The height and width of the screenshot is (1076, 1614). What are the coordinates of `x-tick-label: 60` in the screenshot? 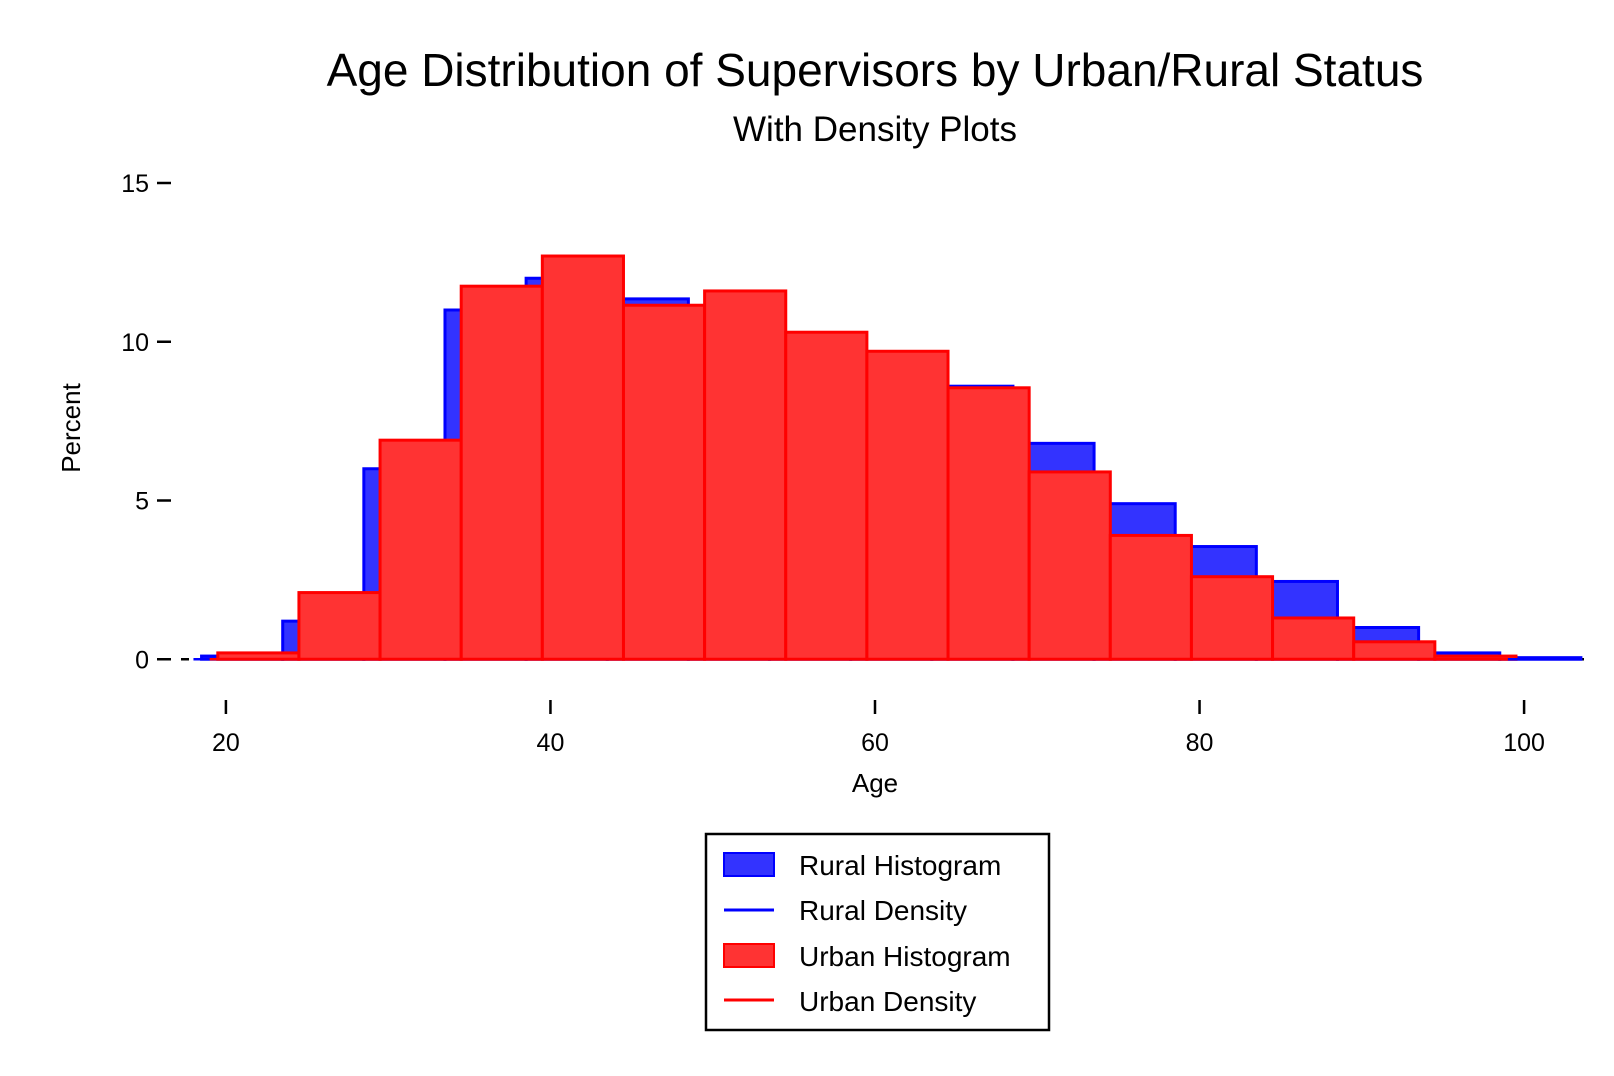 It's located at (875, 743).